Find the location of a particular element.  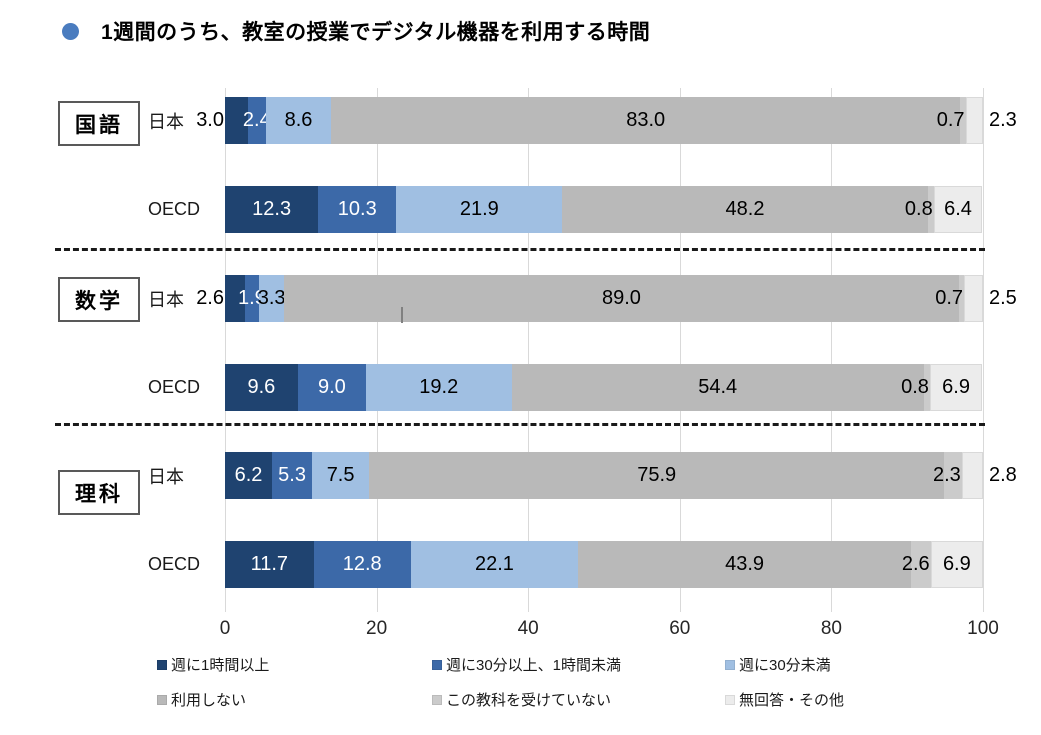

value-label: 6.4 is located at coordinates (958, 209).